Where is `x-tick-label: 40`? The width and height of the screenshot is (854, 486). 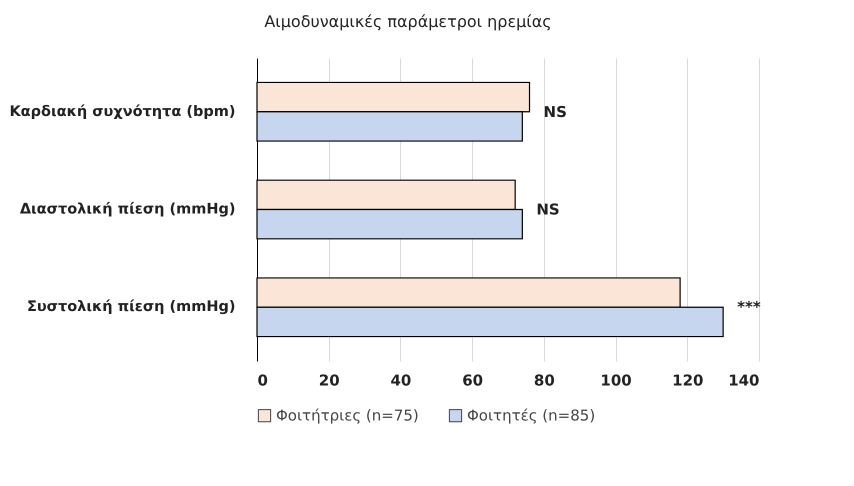
x-tick-label: 40 is located at coordinates (401, 381).